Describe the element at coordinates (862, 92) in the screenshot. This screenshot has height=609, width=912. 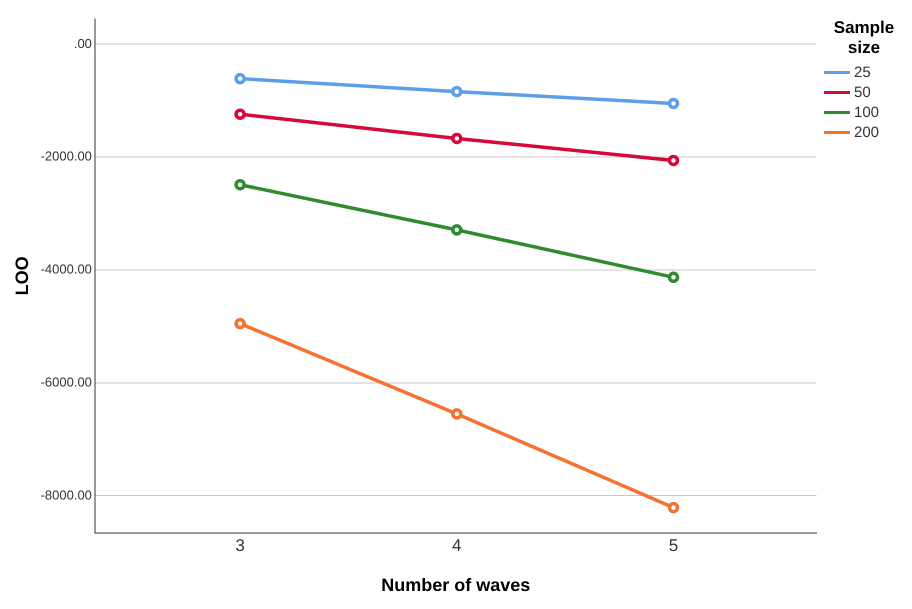
I see `legend-label: 50` at that location.